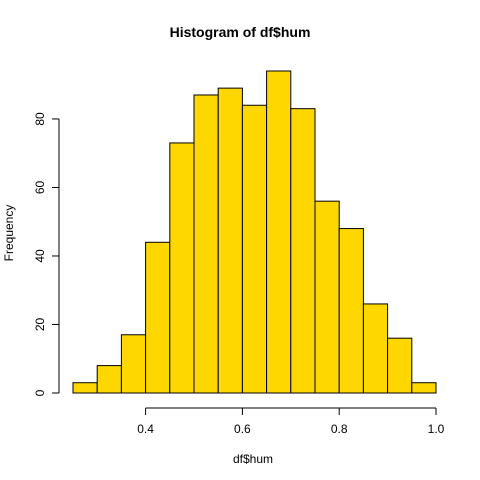 This screenshot has width=480, height=480. Describe the element at coordinates (40, 392) in the screenshot. I see `y-tick-label: 0` at that location.